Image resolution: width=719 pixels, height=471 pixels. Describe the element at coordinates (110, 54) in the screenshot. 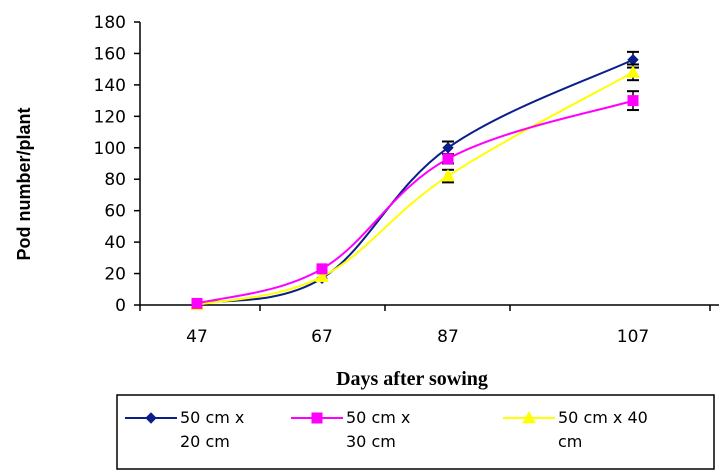

I see `y-tick-label: 160` at that location.